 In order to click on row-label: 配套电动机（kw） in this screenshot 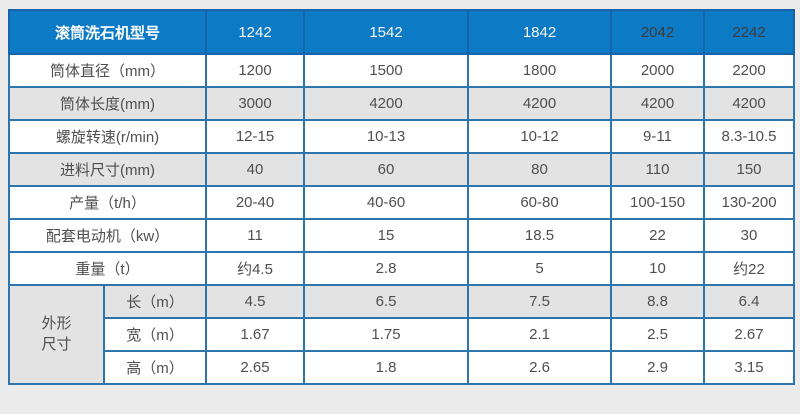, I will do `click(107, 235)`.